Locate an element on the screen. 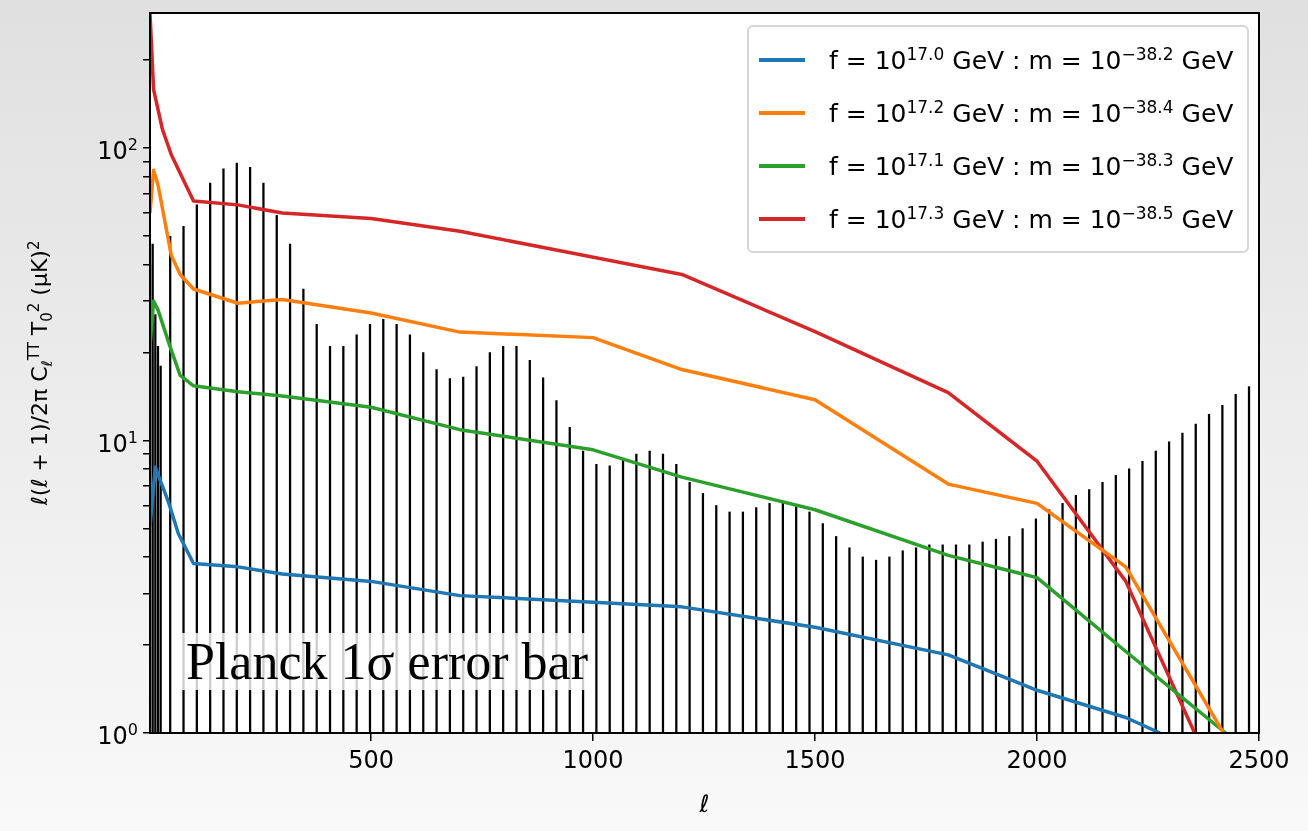 This screenshot has height=831, width=1308. y-tick-label: 10$^{0}$ is located at coordinates (117, 735).